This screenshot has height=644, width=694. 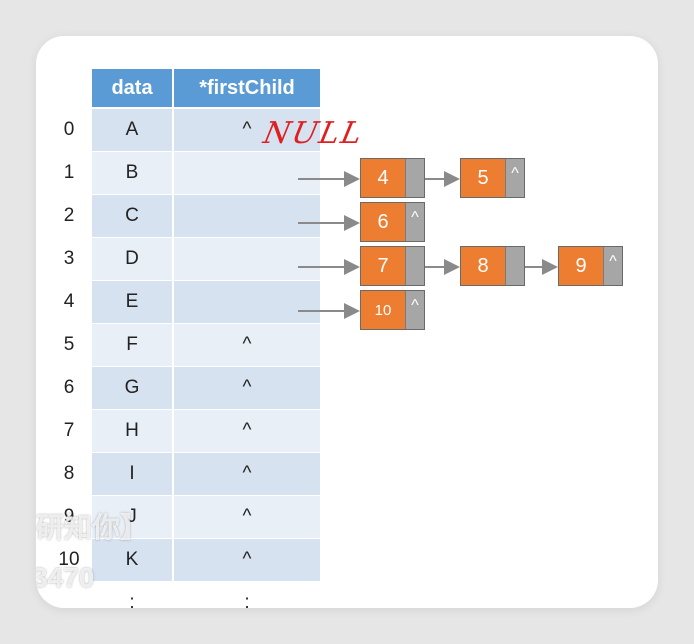 I want to click on data-cell: K, so click(x=132, y=560).